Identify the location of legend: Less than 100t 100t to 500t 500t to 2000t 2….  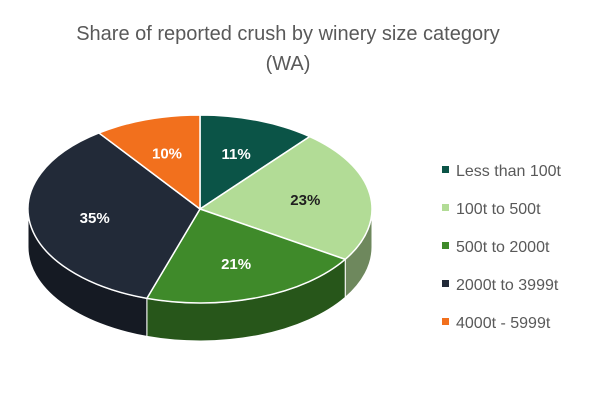
(502, 247).